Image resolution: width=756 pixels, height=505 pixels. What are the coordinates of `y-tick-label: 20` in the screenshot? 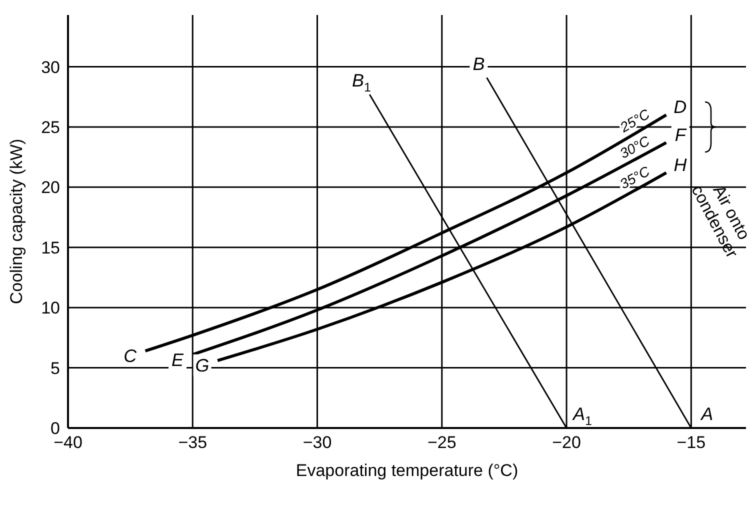 It's located at (50, 188).